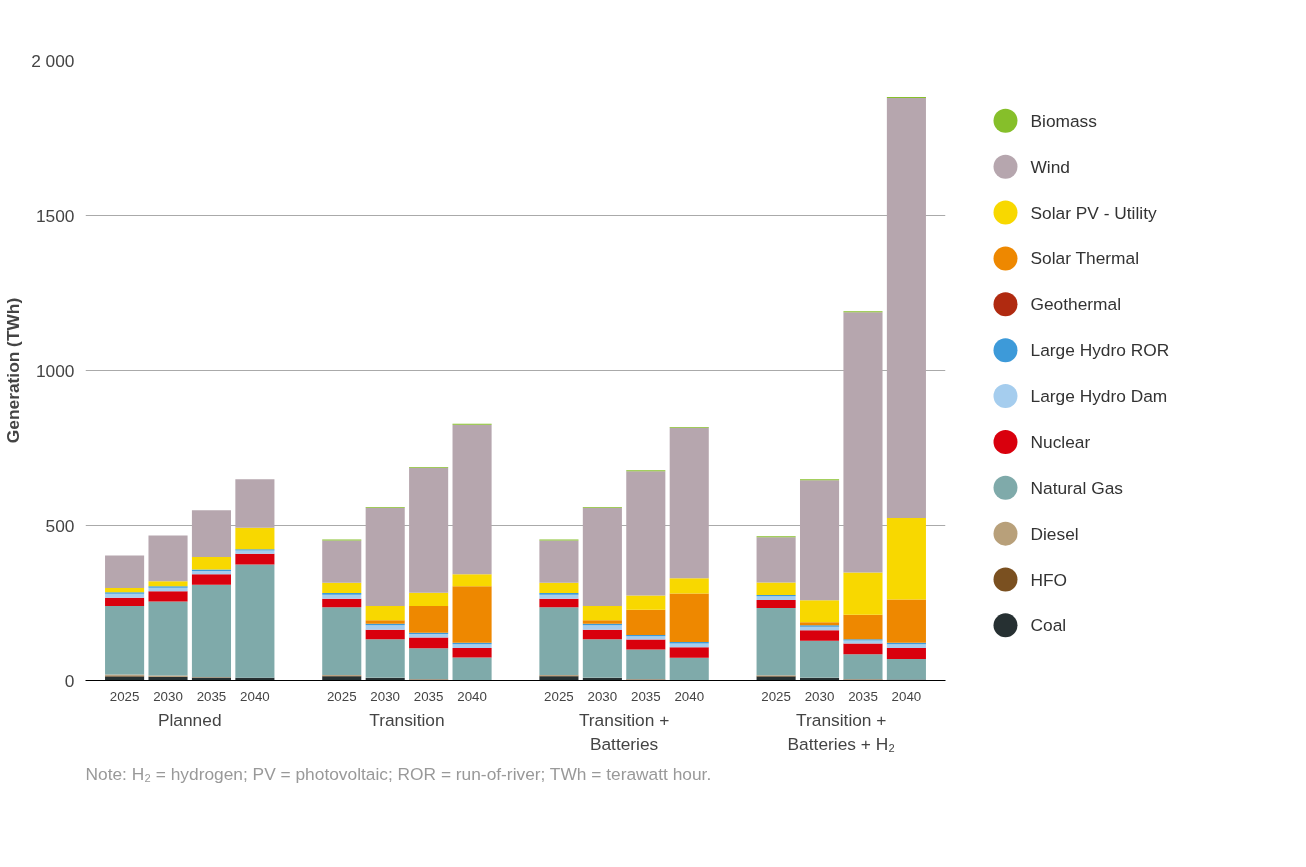 This screenshot has width=1306, height=867. What do you see at coordinates (1077, 487) in the screenshot?
I see `legend-label: Natural Gas` at bounding box center [1077, 487].